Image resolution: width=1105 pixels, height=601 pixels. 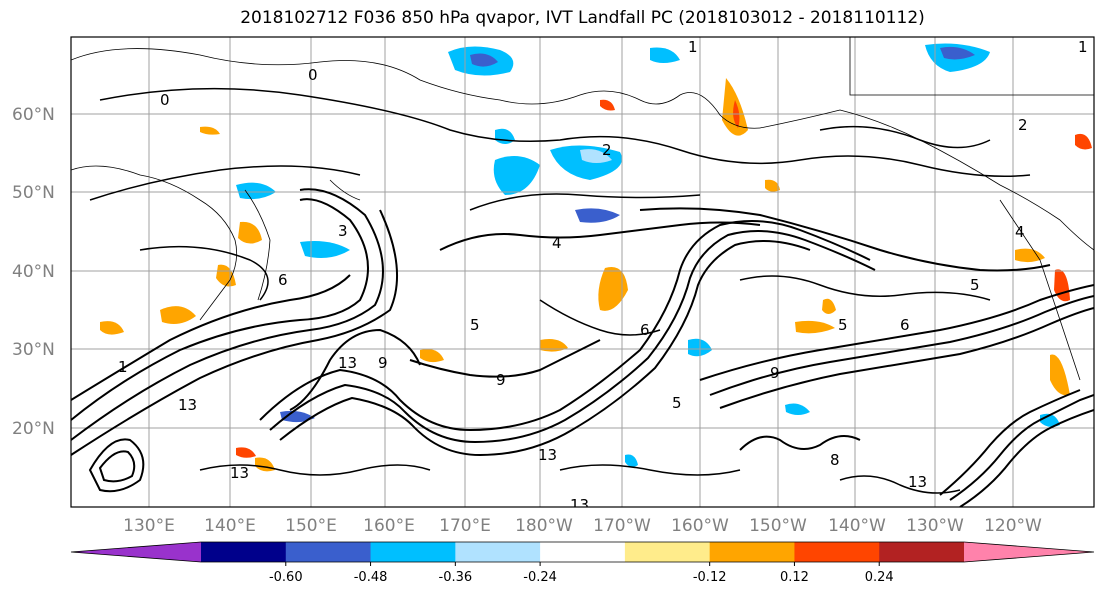 I want to click on longitude-label: 140°W, so click(x=857, y=526).